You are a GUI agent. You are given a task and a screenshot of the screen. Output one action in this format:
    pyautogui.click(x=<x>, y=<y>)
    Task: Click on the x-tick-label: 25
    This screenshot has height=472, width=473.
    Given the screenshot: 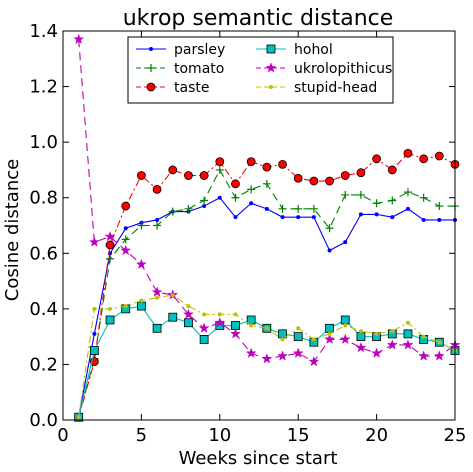 What is the action you would take?
    pyautogui.click(x=455, y=435)
    